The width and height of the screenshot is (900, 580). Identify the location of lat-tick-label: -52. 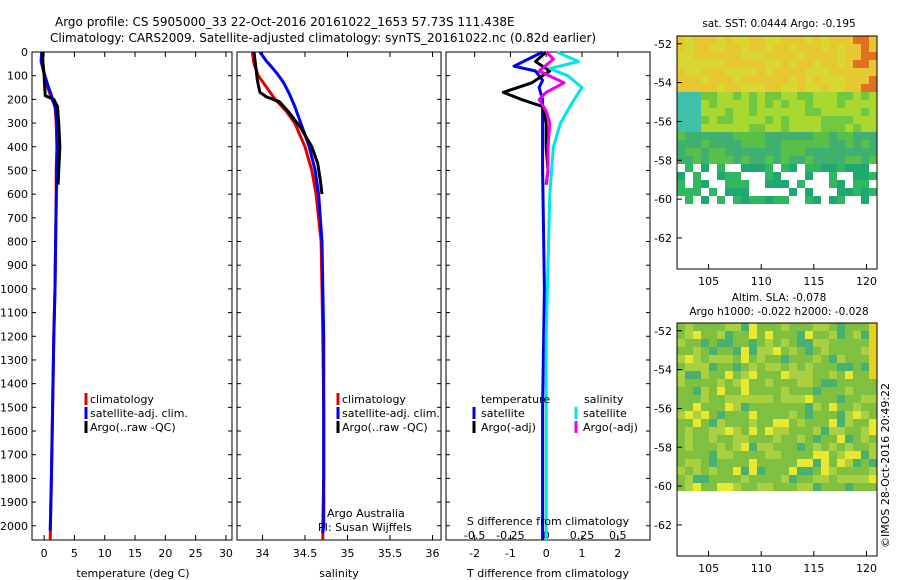
(663, 331).